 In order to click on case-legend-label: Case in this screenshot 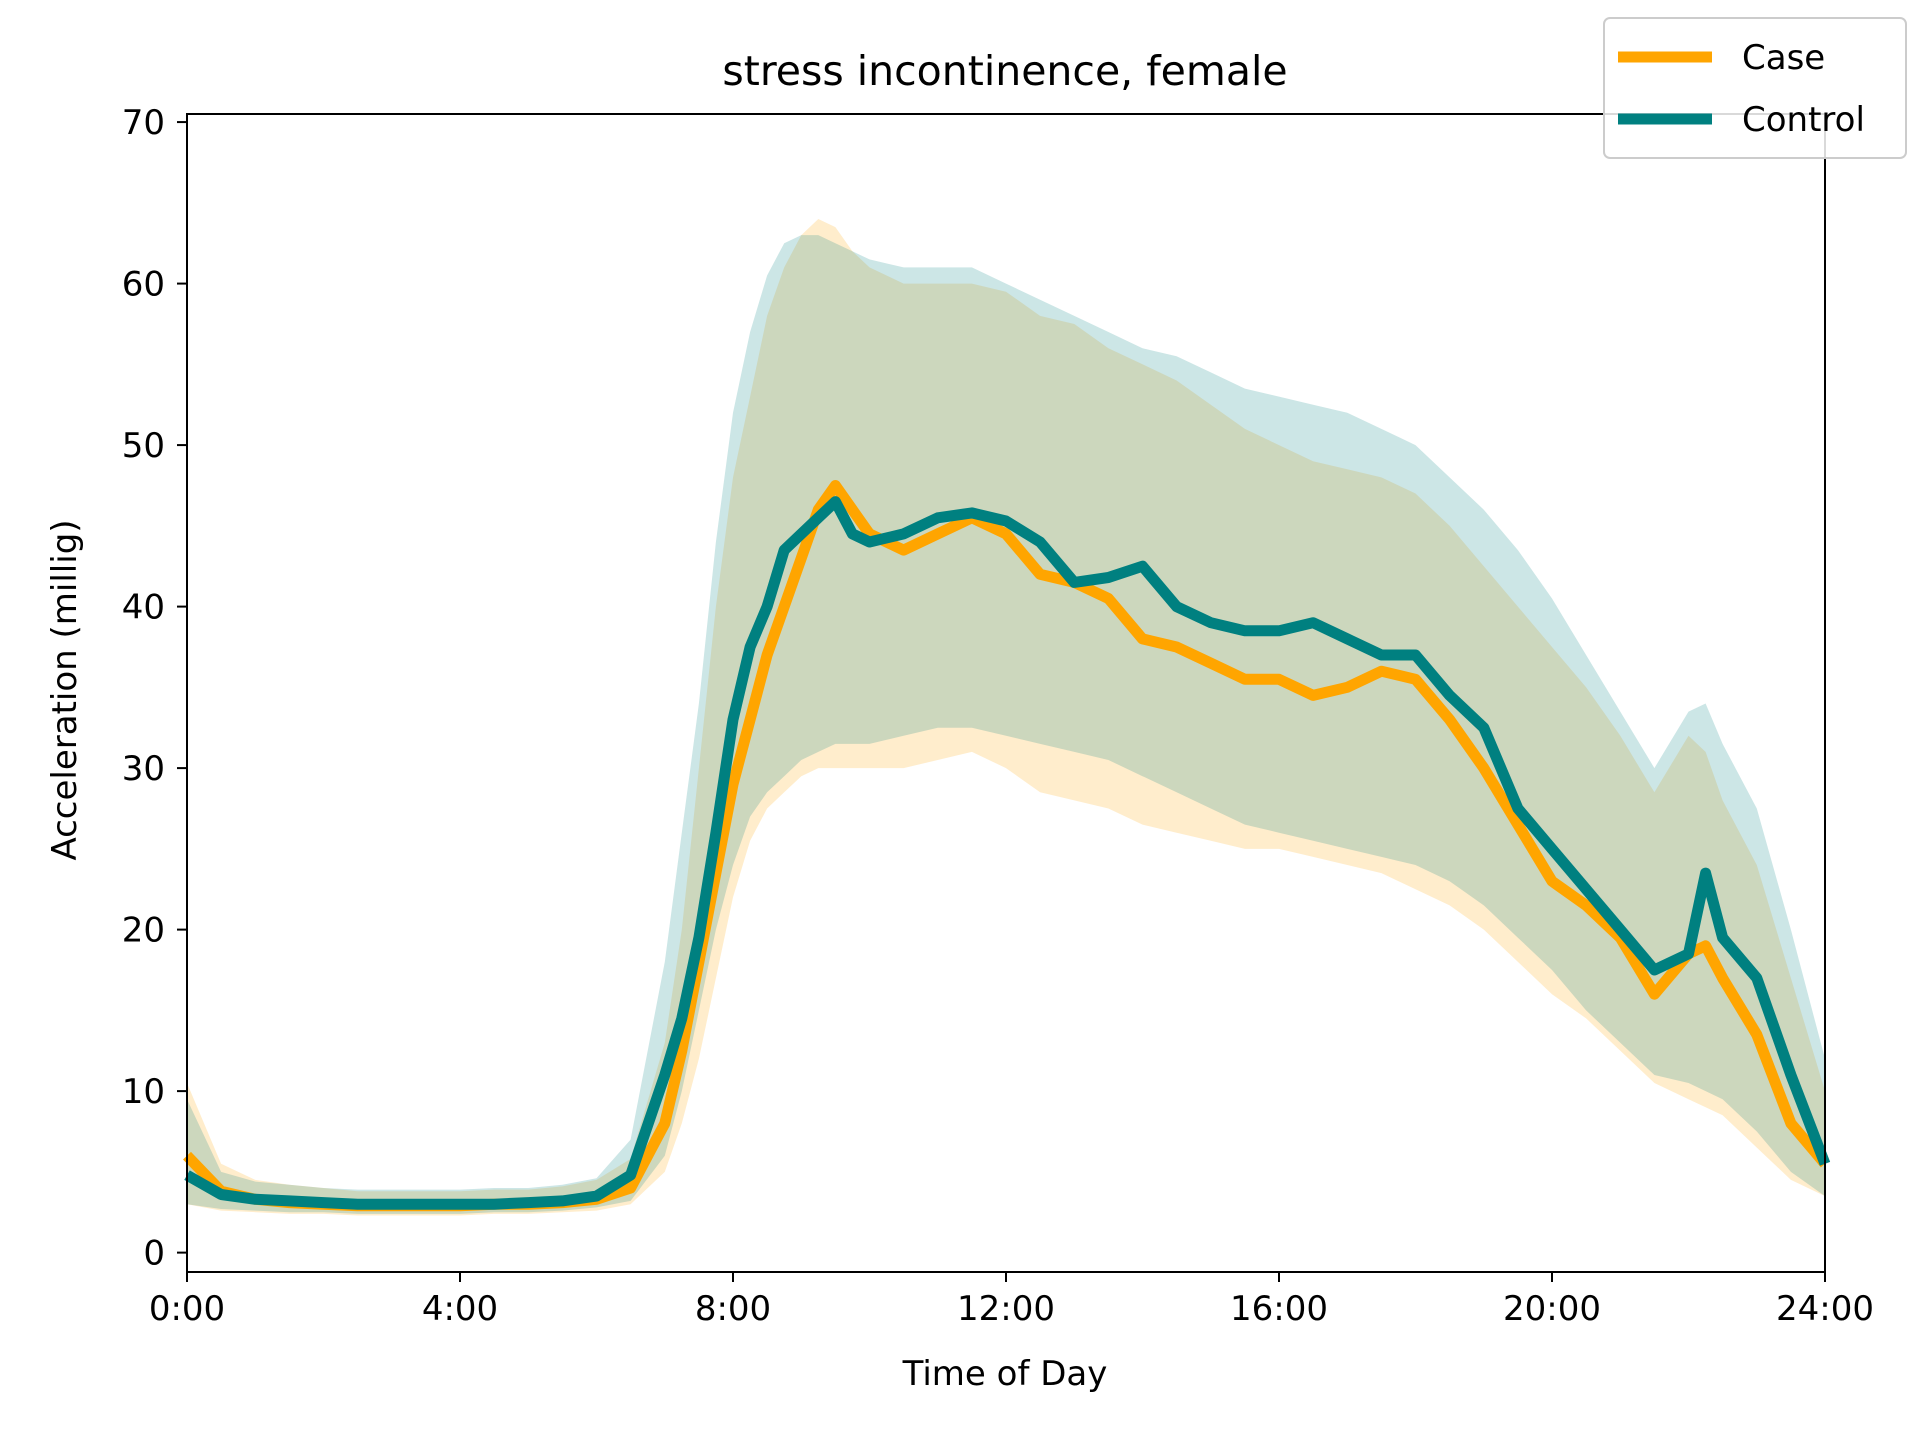, I will do `click(1783, 58)`.